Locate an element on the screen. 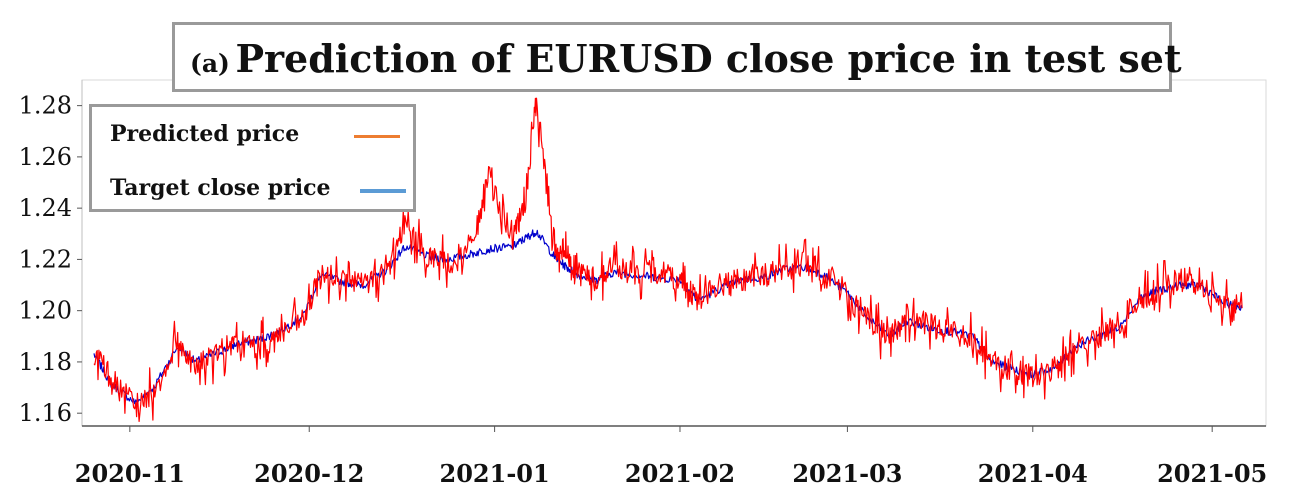 Image resolution: width=1297 pixels, height=497 pixels. title-box is located at coordinates (672, 57).